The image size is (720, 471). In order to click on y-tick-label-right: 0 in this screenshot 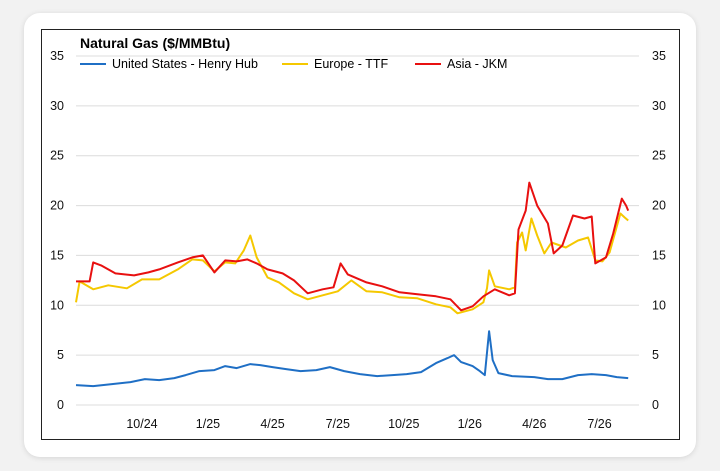, I will do `click(655, 405)`.